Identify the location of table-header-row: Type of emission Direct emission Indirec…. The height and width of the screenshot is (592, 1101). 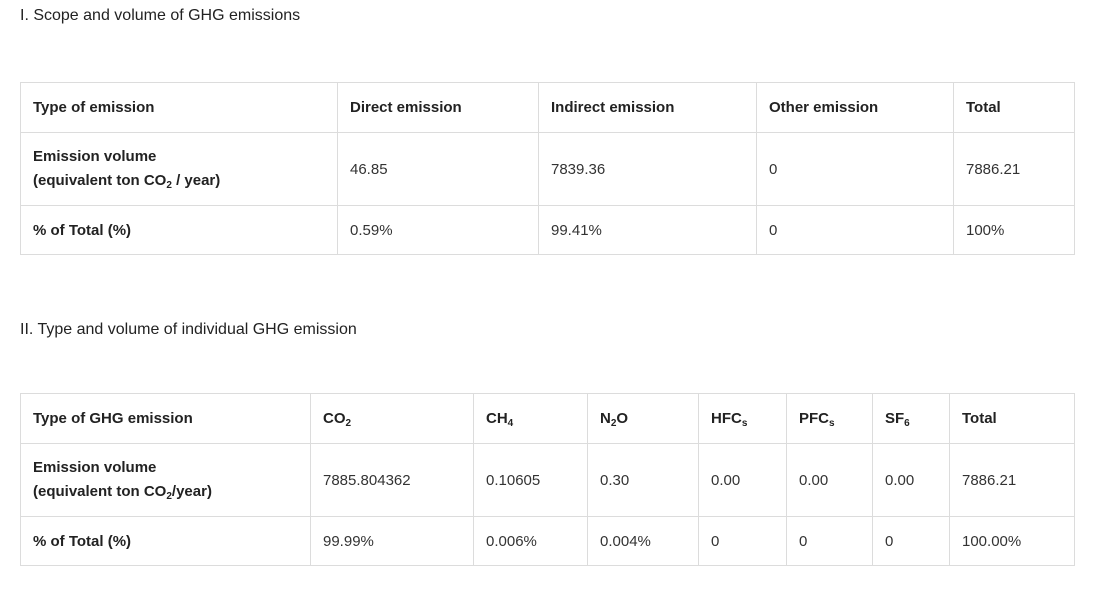
(547, 107).